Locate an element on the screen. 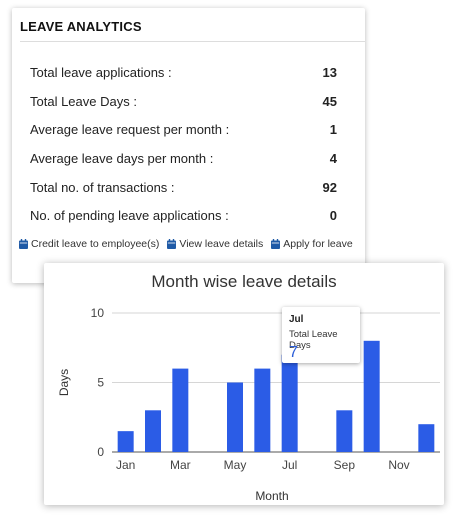 The image size is (461, 524). stat-row-transactions: Total no. of transactions : 92 is located at coordinates (183, 190).